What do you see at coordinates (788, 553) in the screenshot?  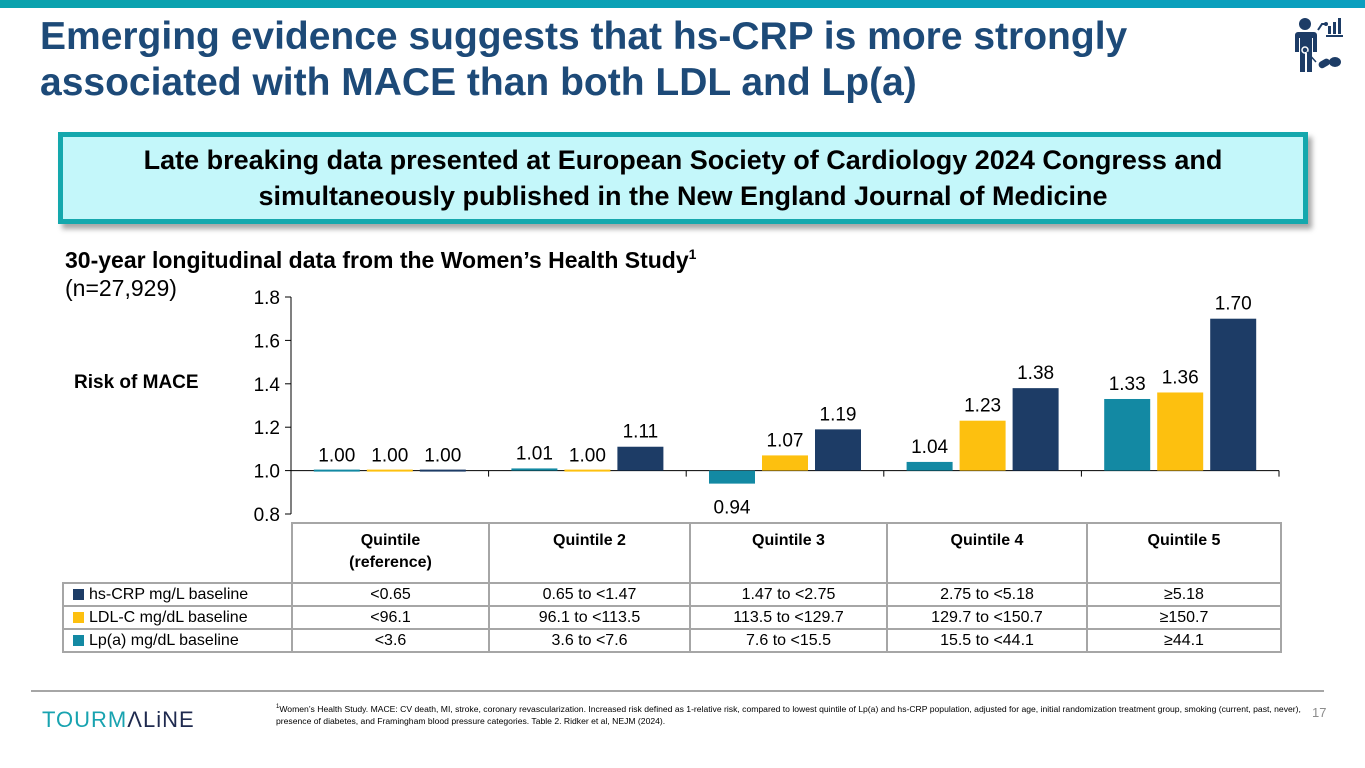 I see `table-header-cell: Quintile 3` at bounding box center [788, 553].